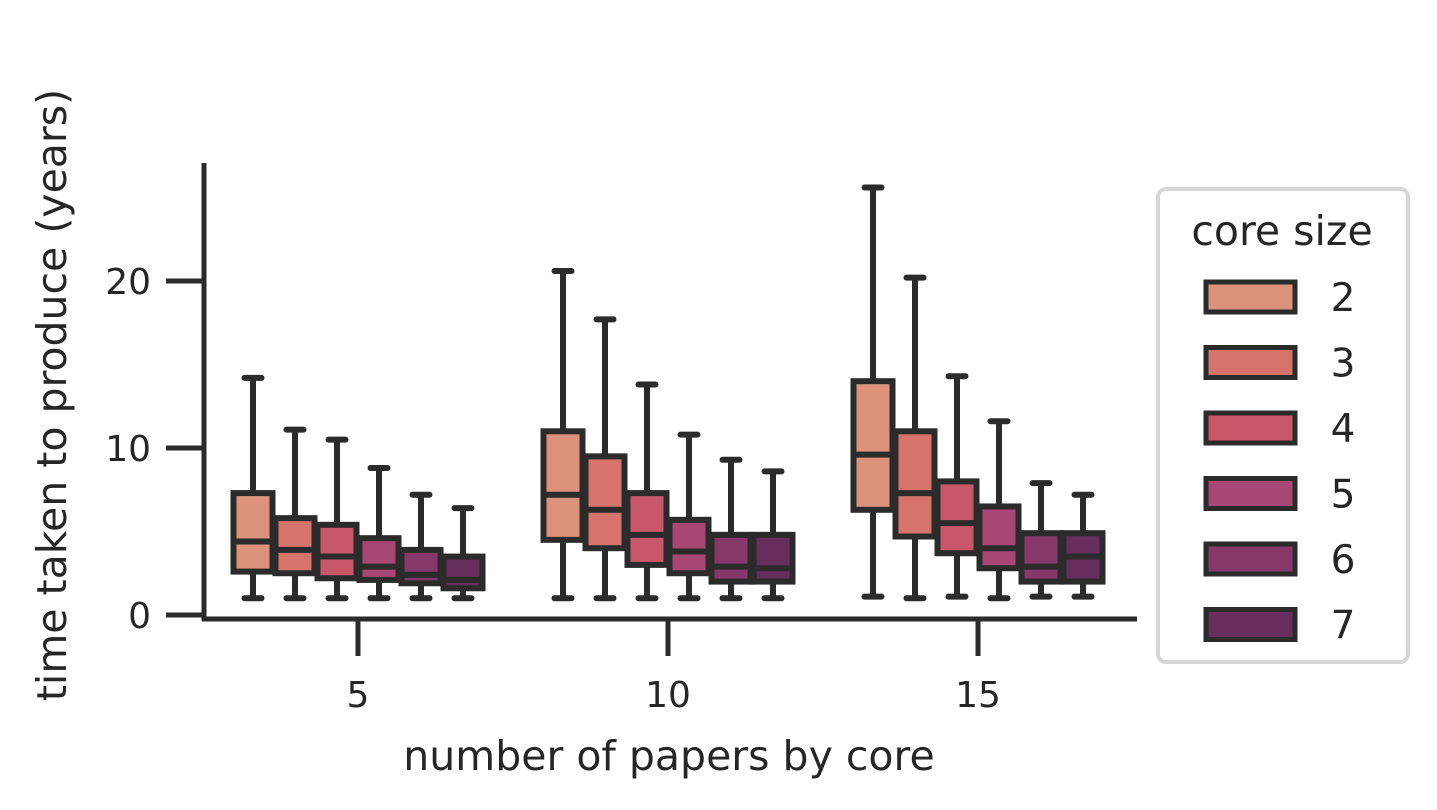 The image size is (1437, 810). I want to click on legend-item-core-6: 6, so click(1279, 560).